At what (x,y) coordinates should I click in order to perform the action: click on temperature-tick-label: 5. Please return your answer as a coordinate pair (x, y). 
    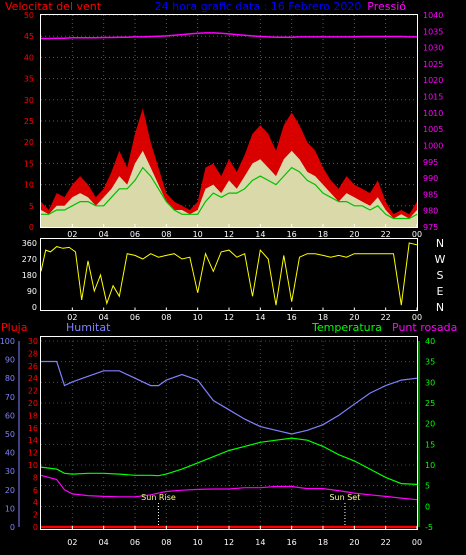
    Looking at the image, I should click on (427, 486).